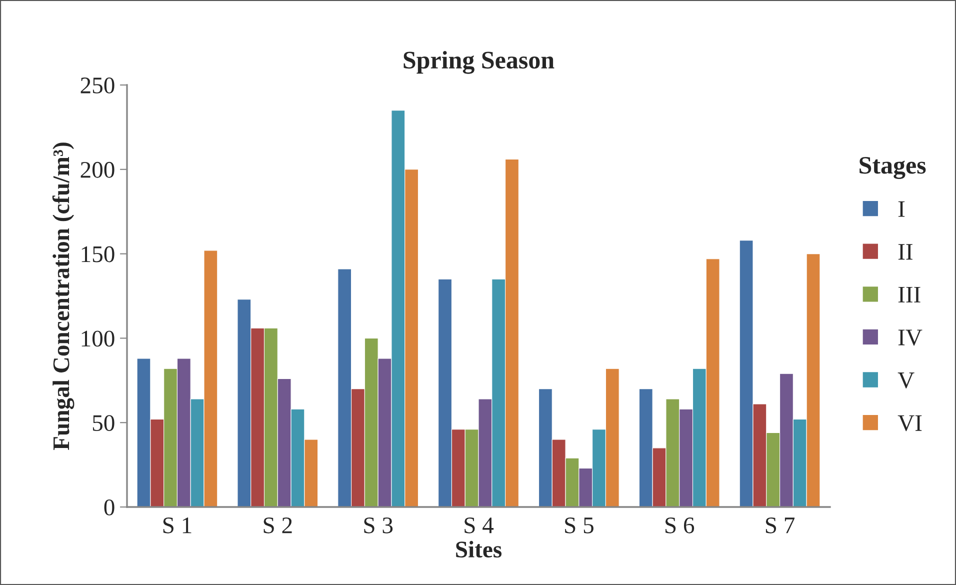 This screenshot has width=956, height=585. Describe the element at coordinates (103, 423) in the screenshot. I see `y-tick-label: 50` at that location.